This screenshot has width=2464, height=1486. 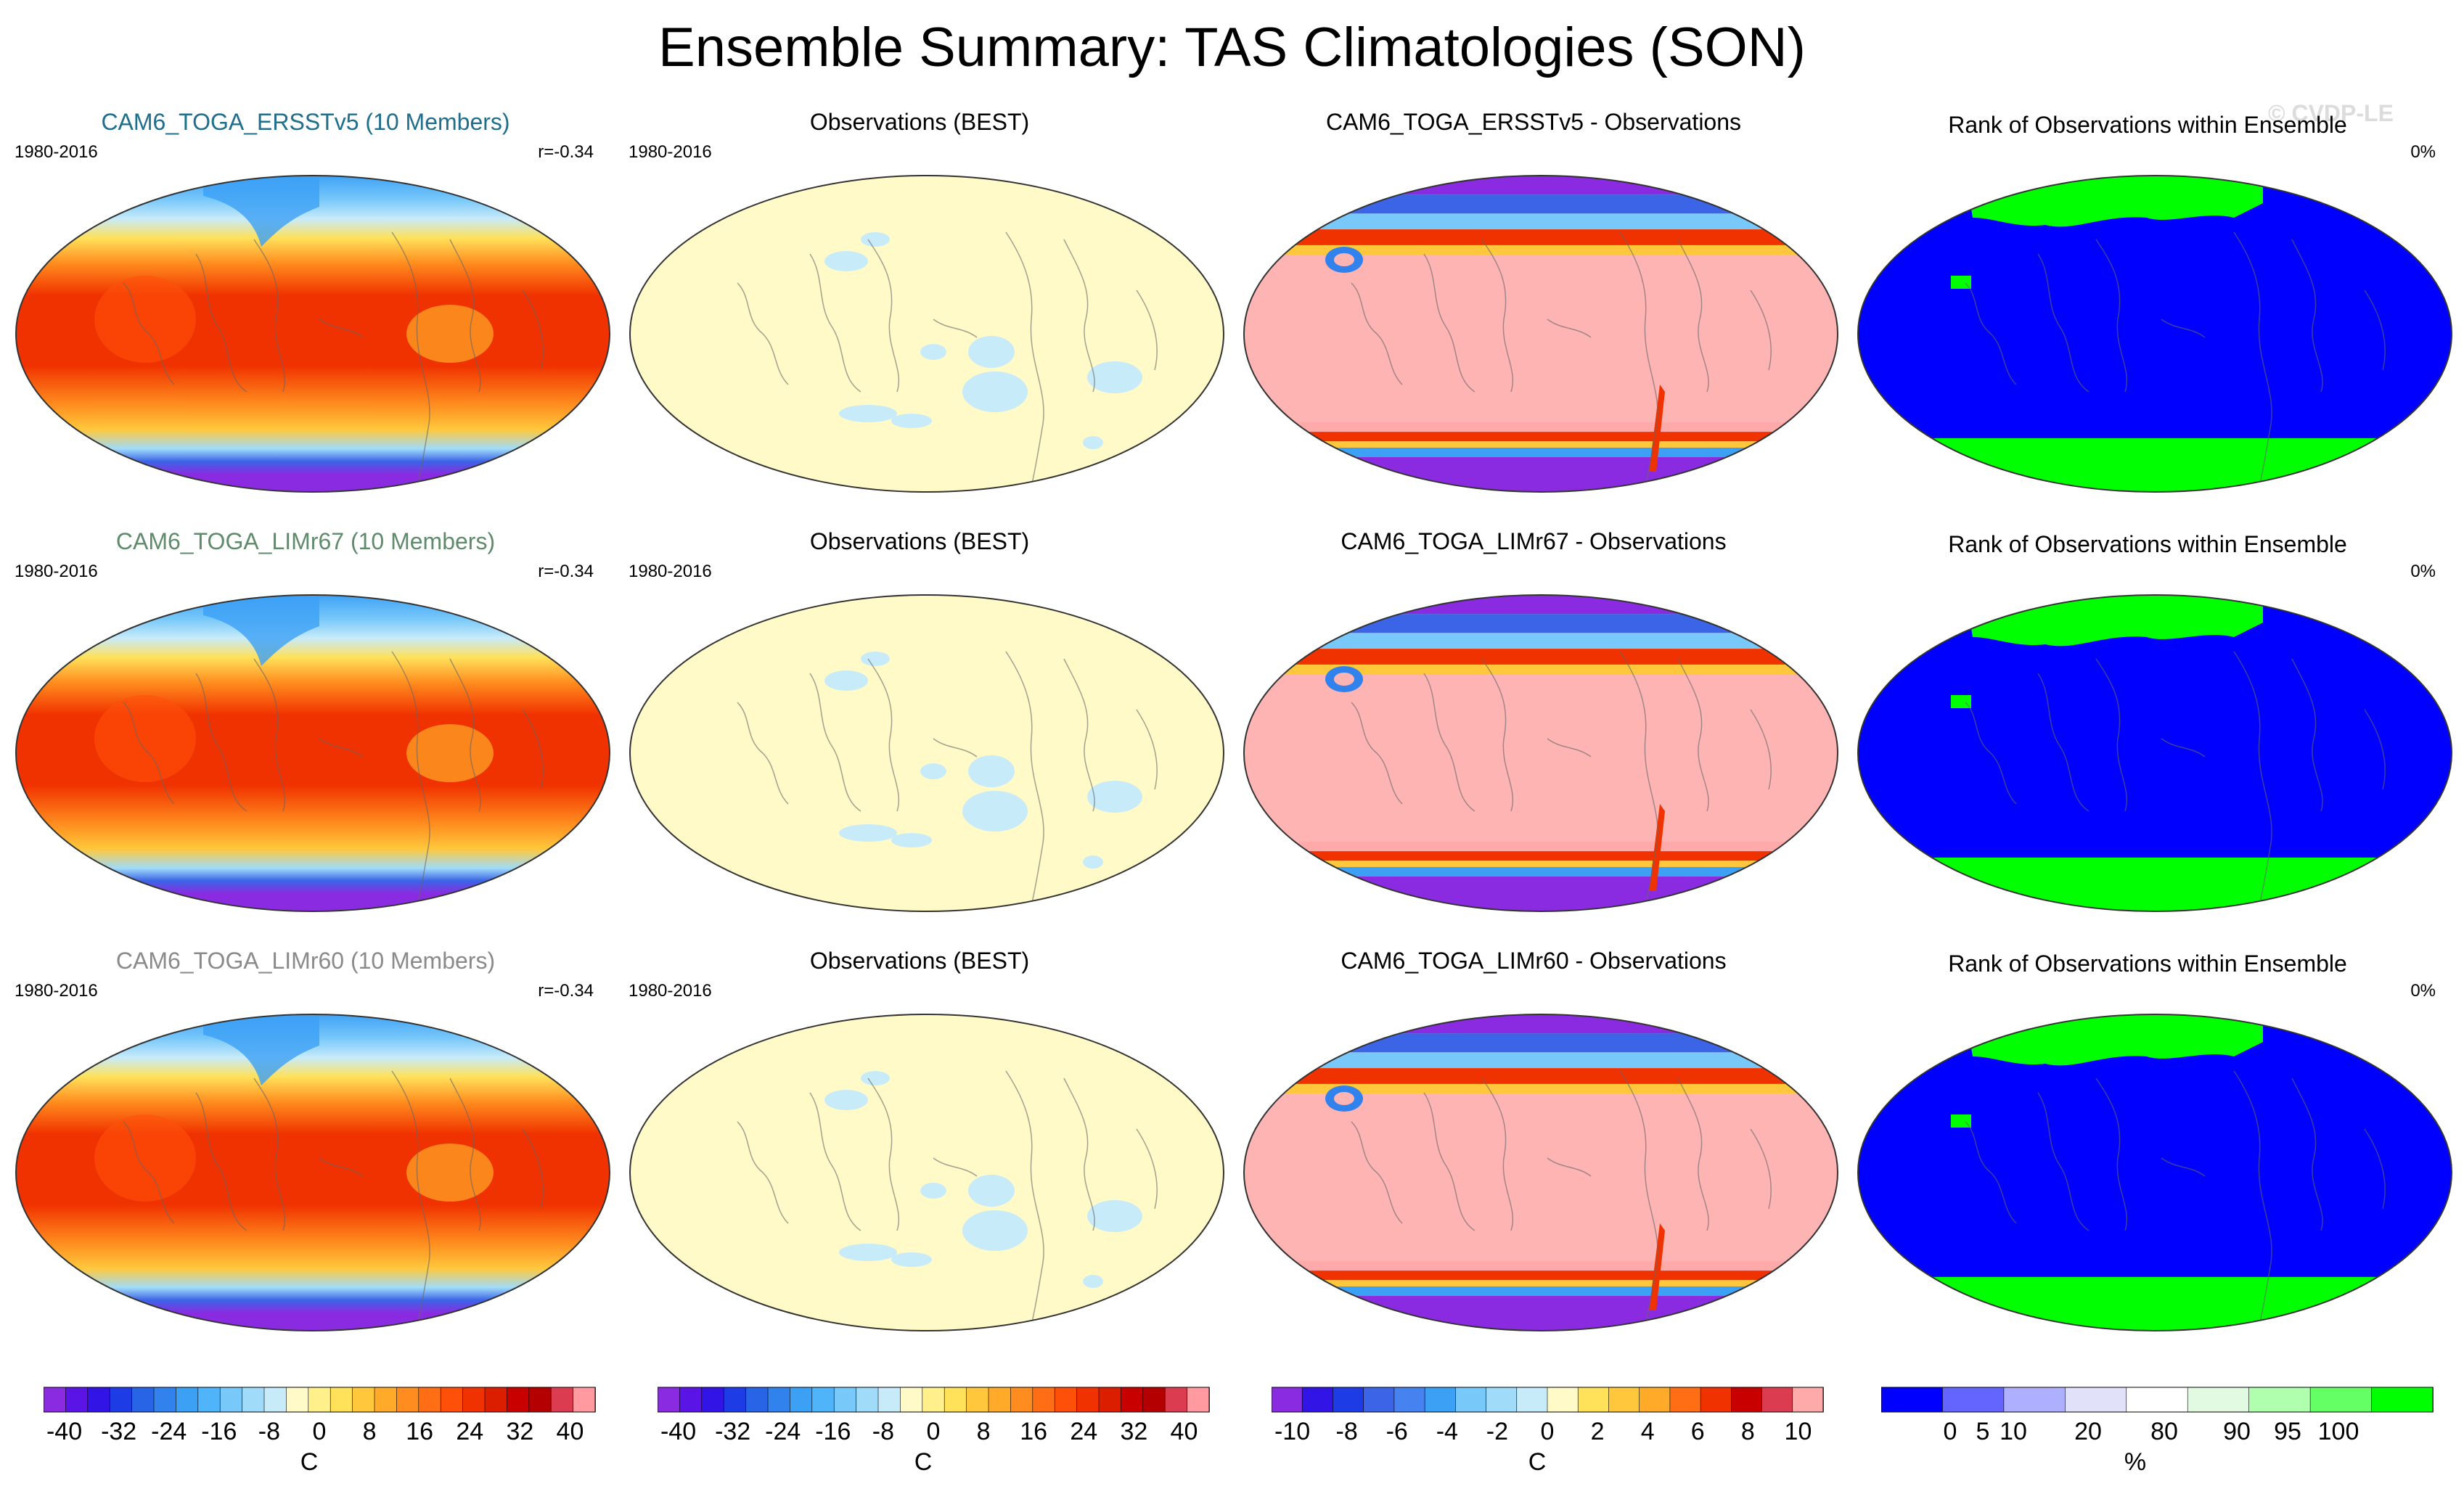 What do you see at coordinates (1534, 541) in the screenshot?
I see `panel-title: CAM6_TOGA_LIMr67 - Observations` at bounding box center [1534, 541].